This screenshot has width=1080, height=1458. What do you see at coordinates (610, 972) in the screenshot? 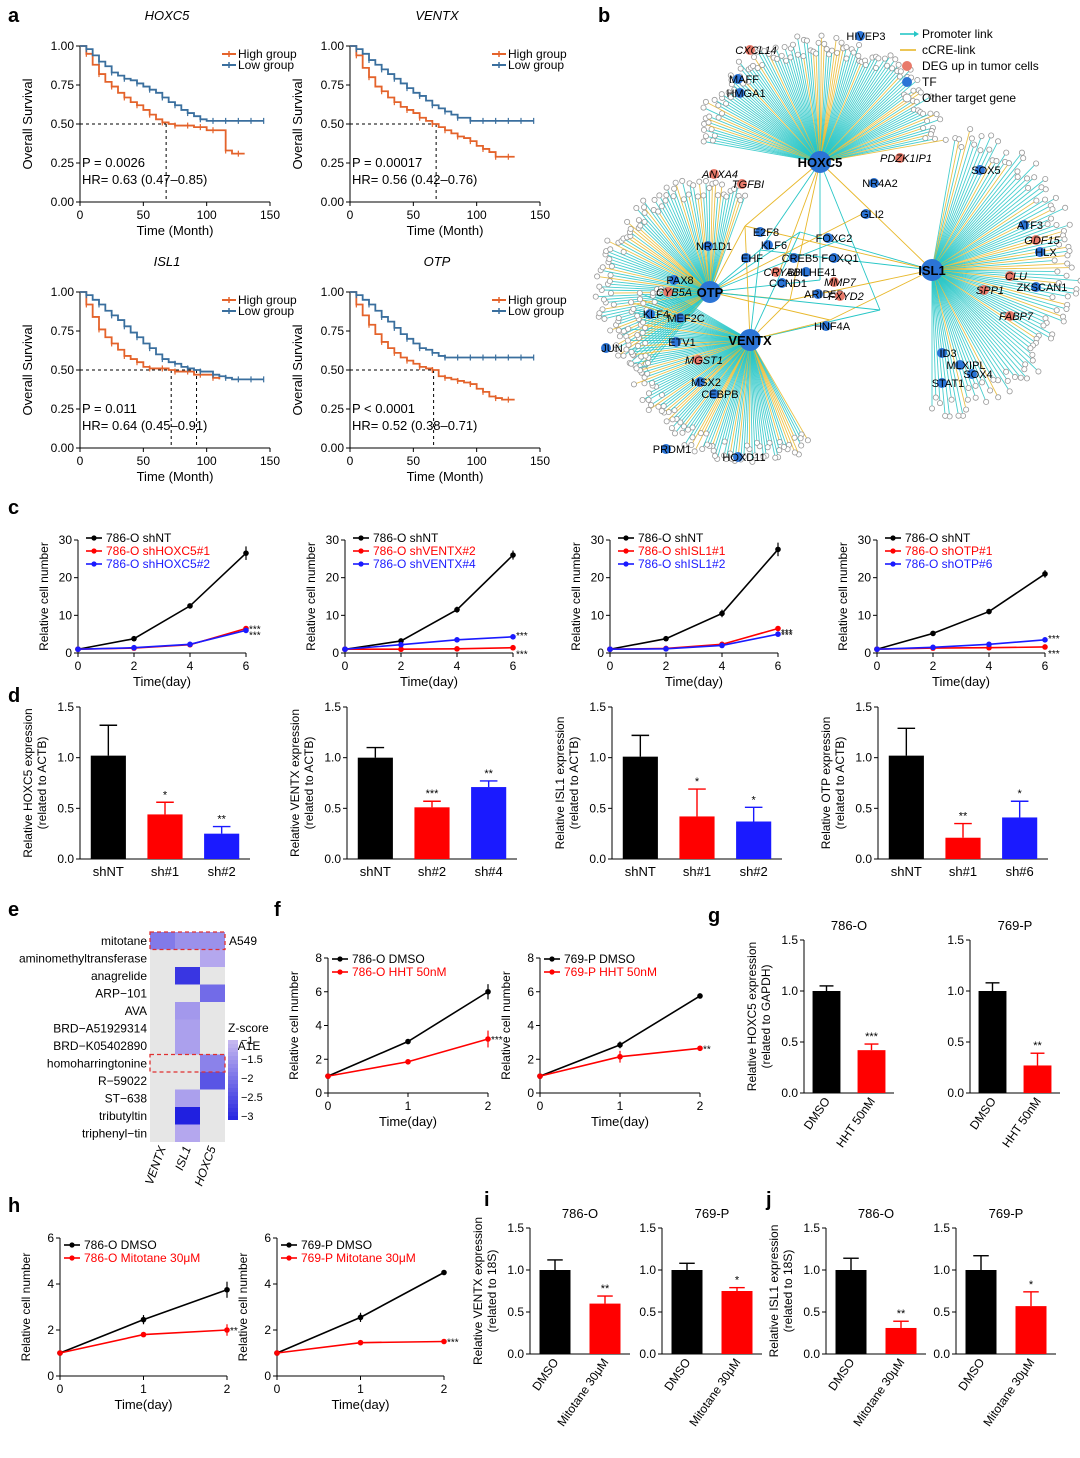
I see `hht-growth-chart-legend-label: 769-P HHT 50nM` at bounding box center [610, 972].